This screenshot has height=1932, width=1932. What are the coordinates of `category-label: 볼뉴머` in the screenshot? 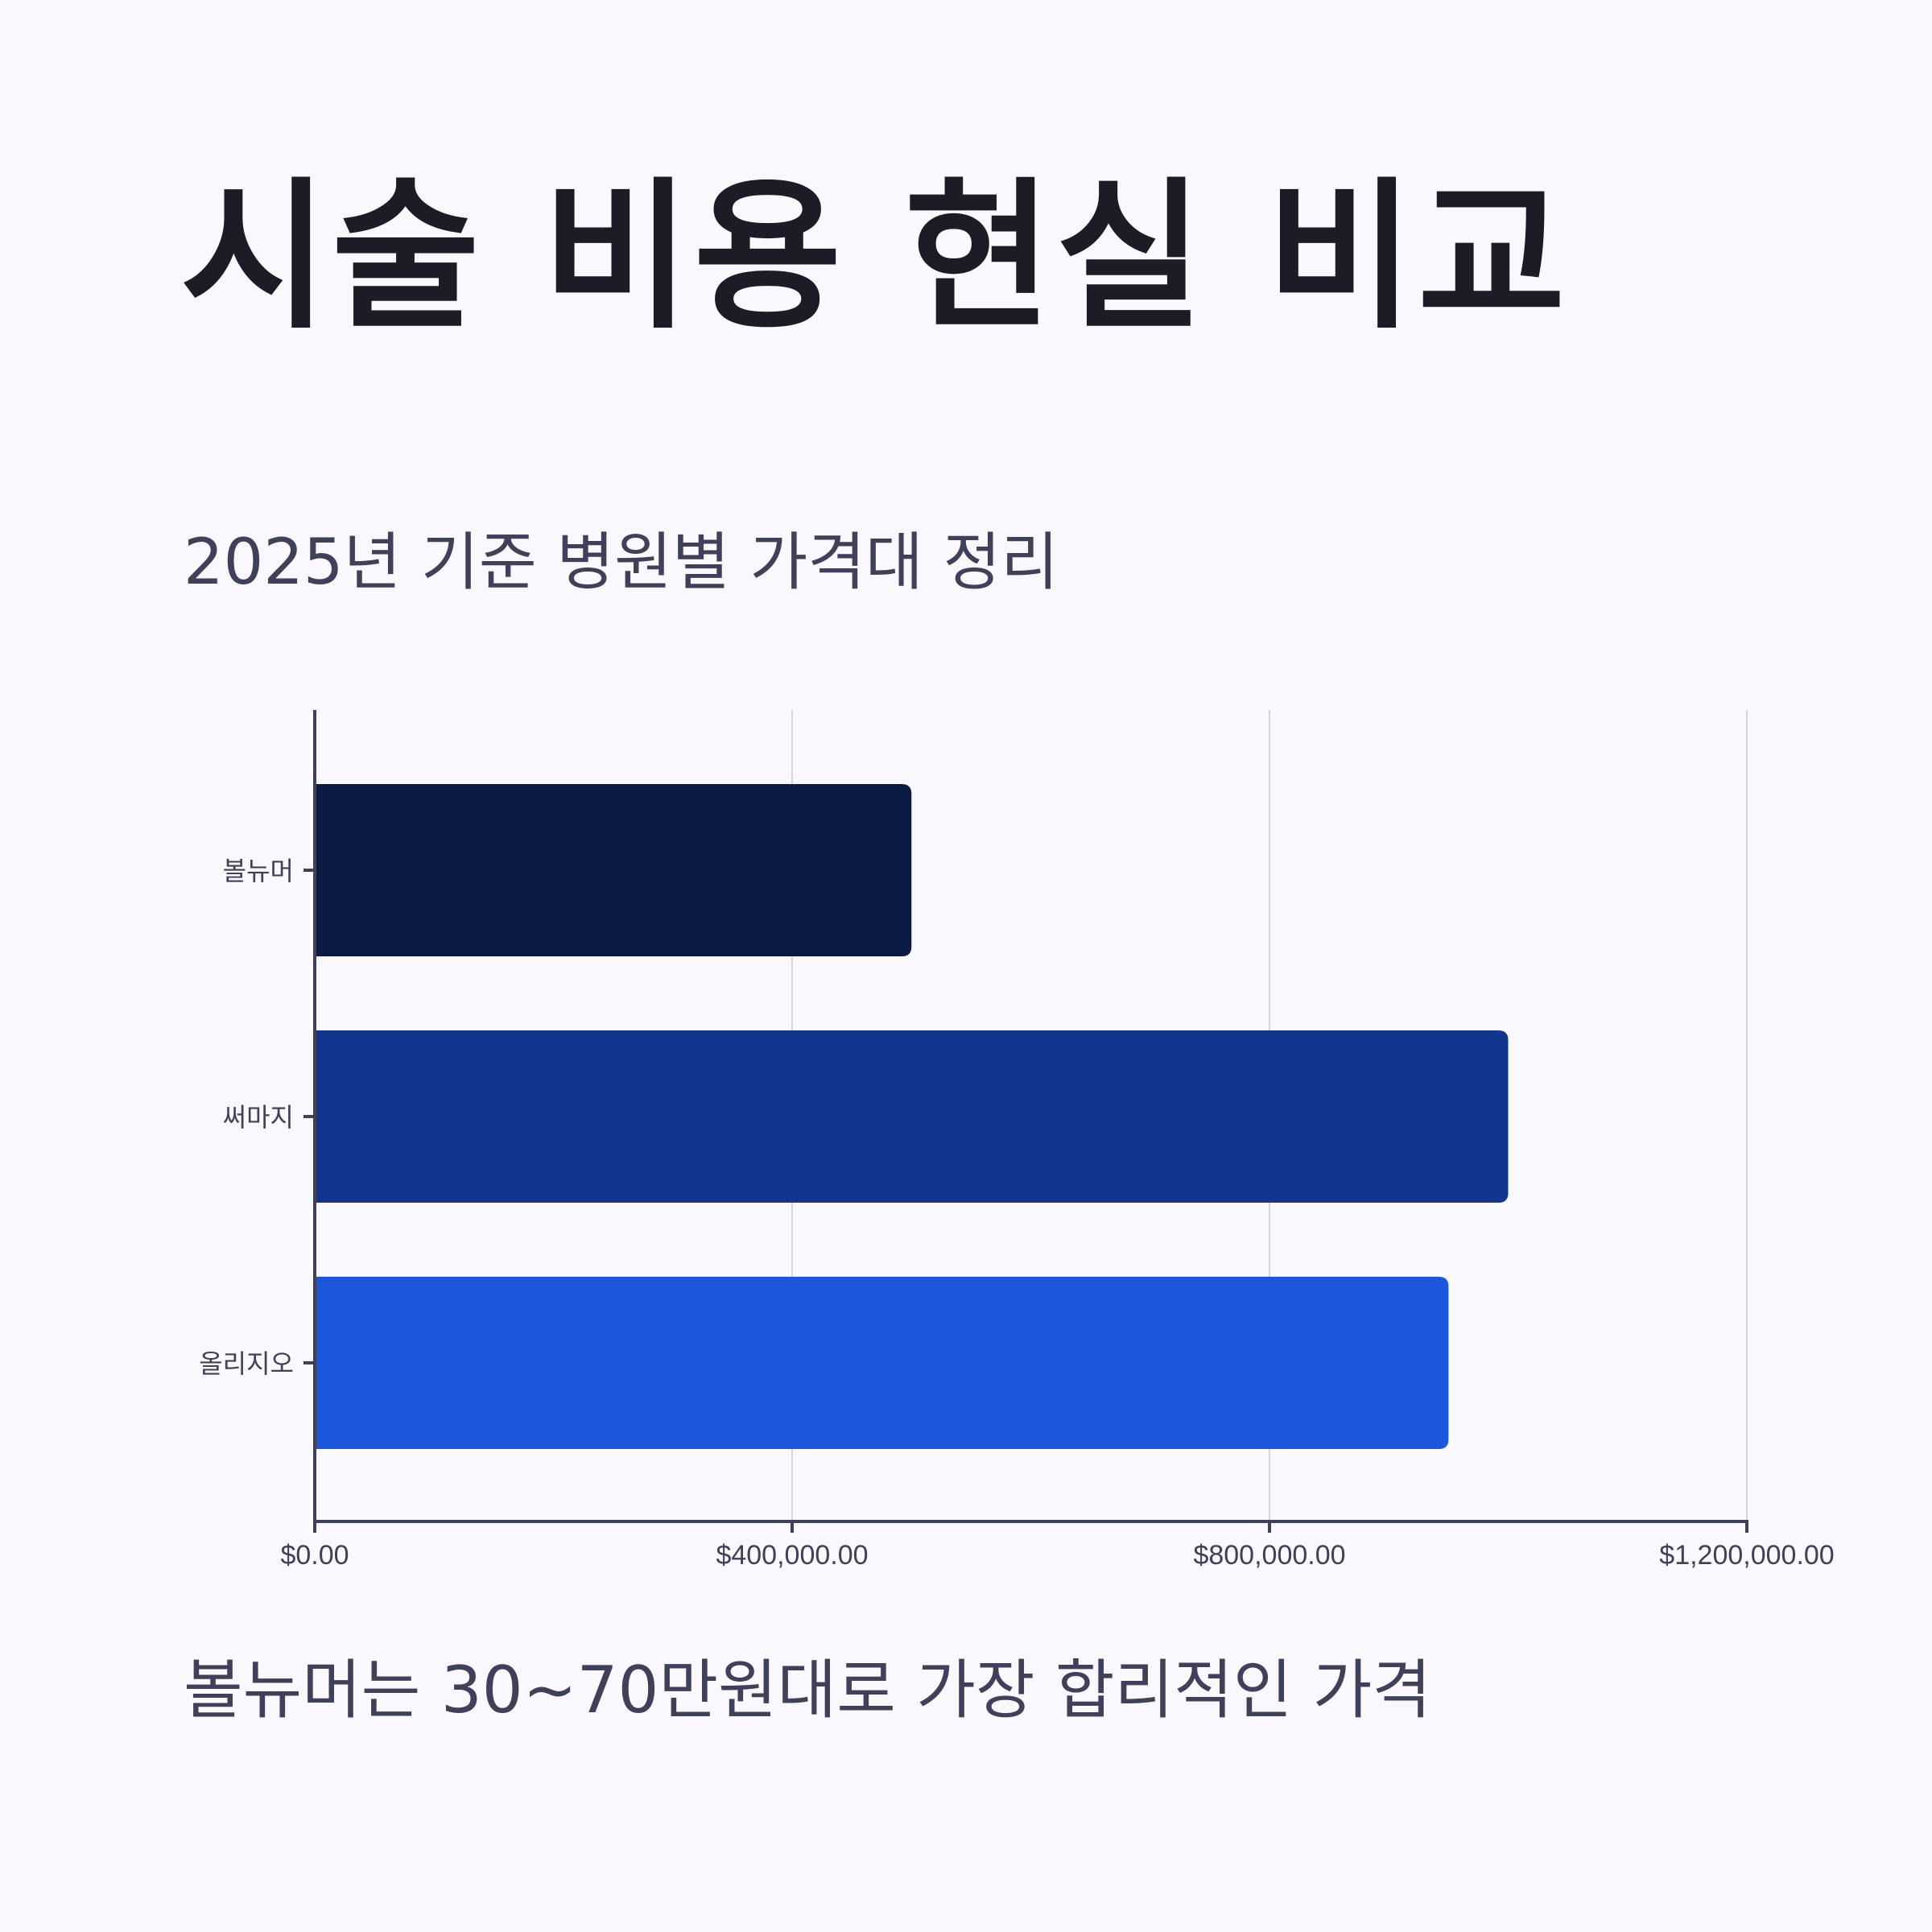 It's located at (258, 871).